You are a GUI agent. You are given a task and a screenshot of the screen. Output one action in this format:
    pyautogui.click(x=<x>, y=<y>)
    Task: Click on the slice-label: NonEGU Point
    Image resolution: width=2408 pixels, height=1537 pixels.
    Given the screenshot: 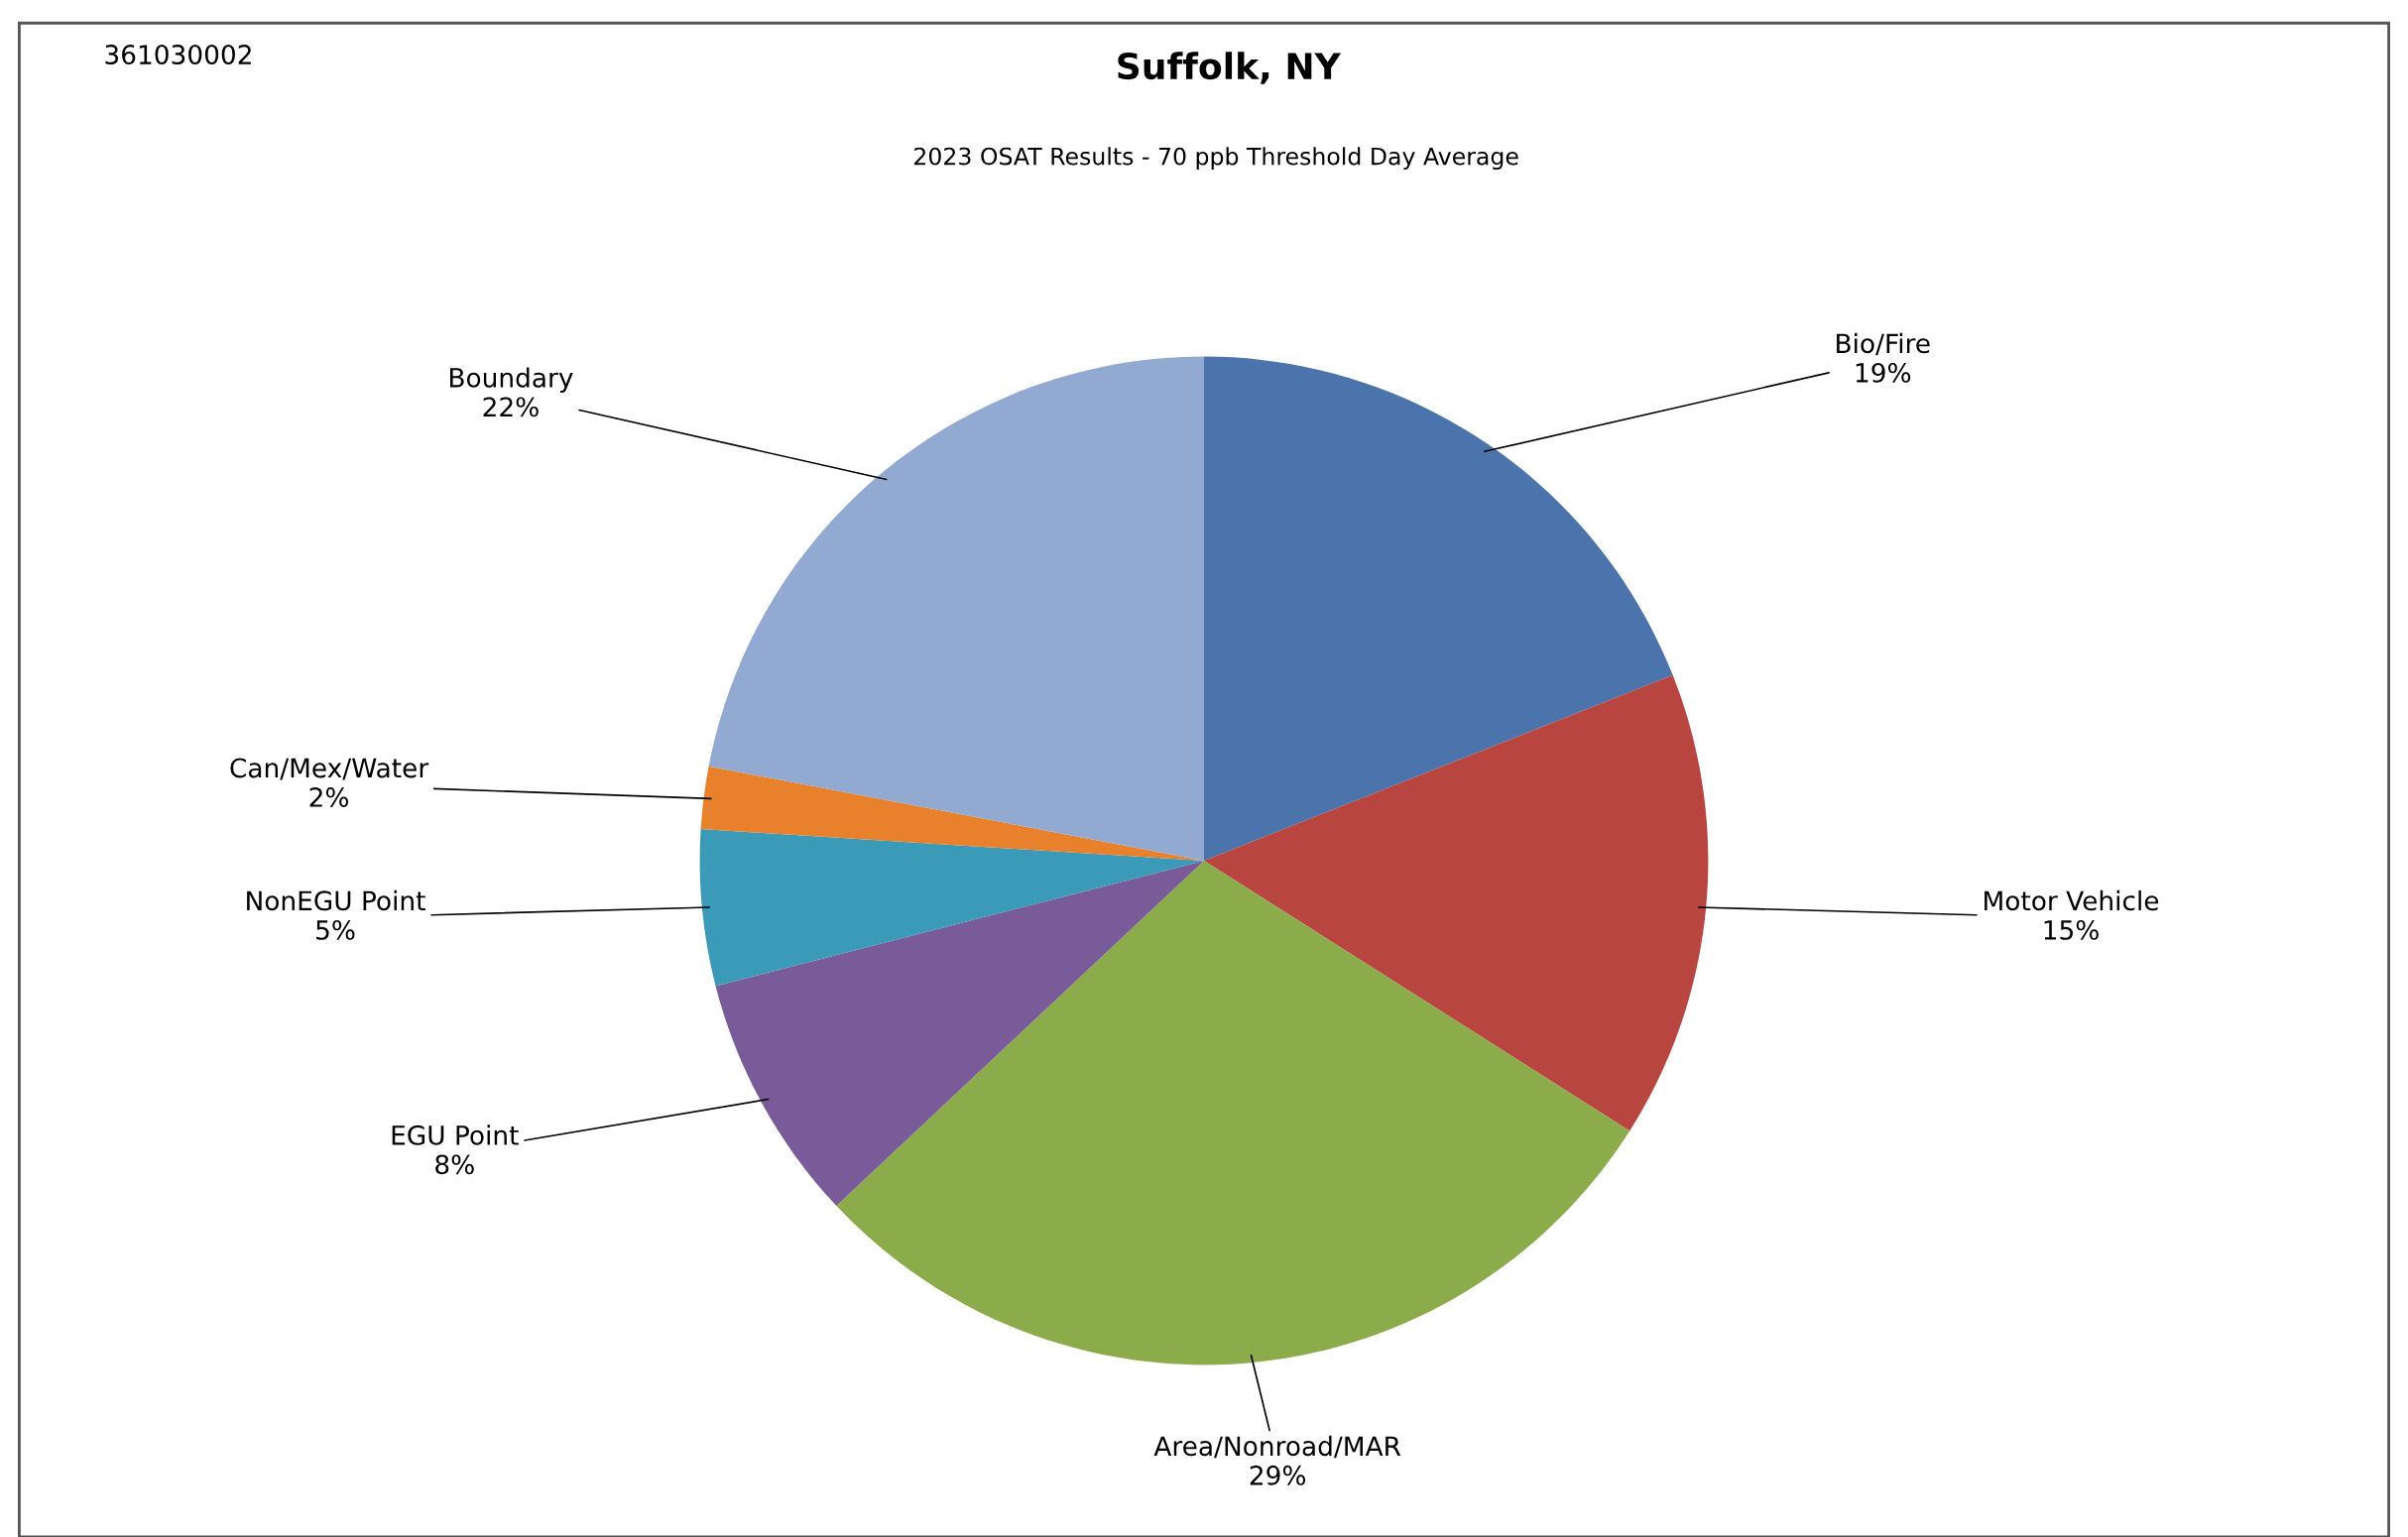 What is the action you would take?
    pyautogui.click(x=336, y=900)
    